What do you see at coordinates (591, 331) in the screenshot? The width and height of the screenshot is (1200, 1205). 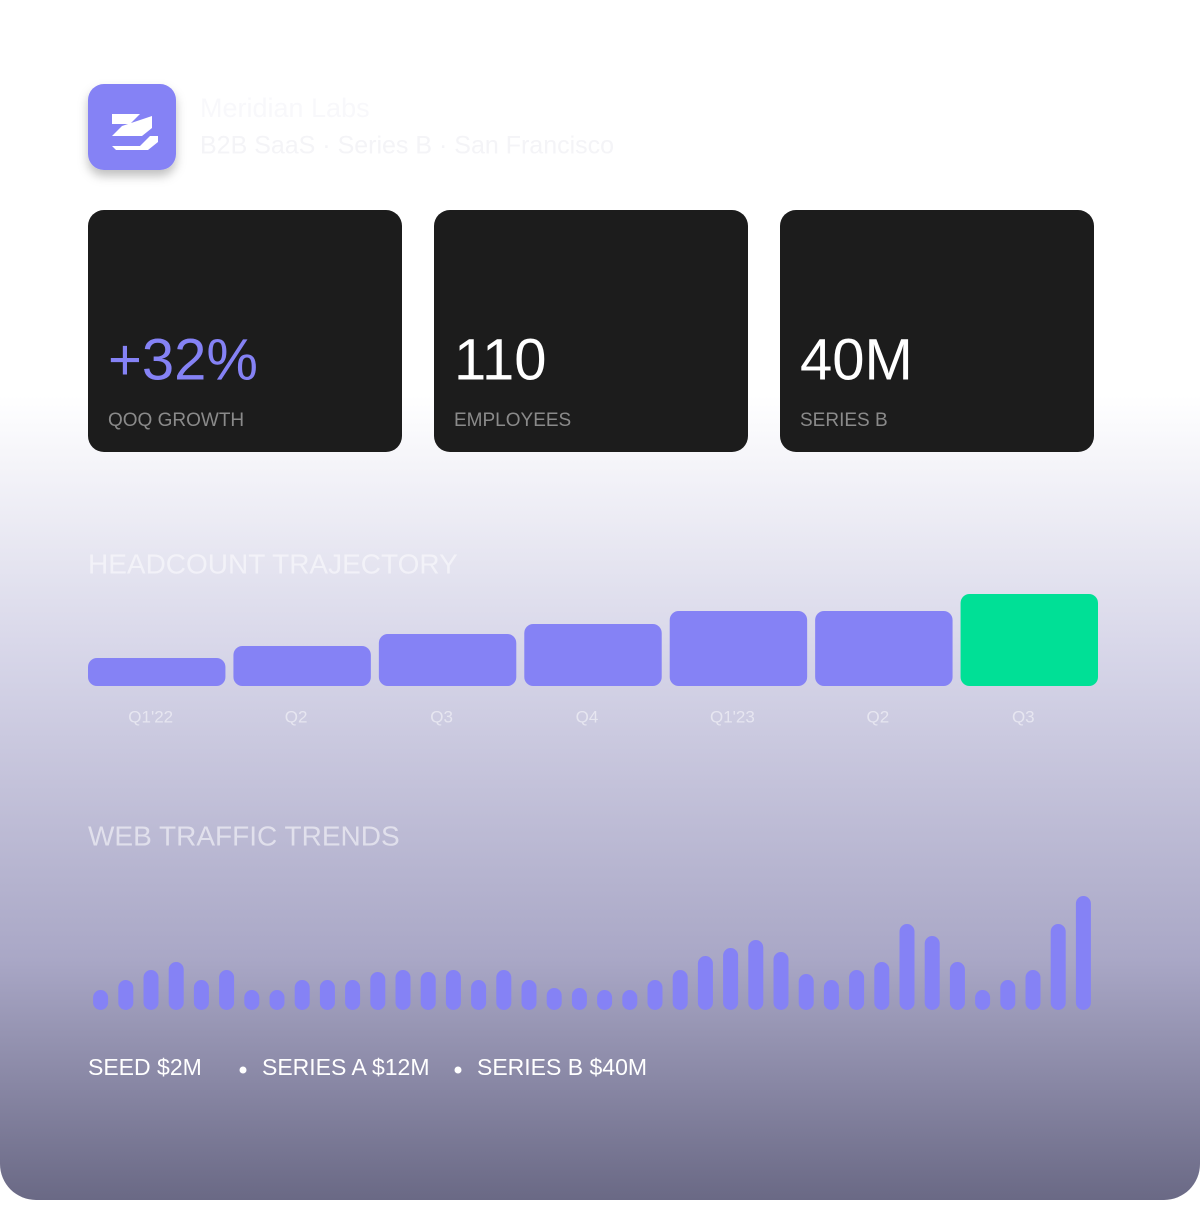 I see `stat-card: 110 EMPLOYEES` at bounding box center [591, 331].